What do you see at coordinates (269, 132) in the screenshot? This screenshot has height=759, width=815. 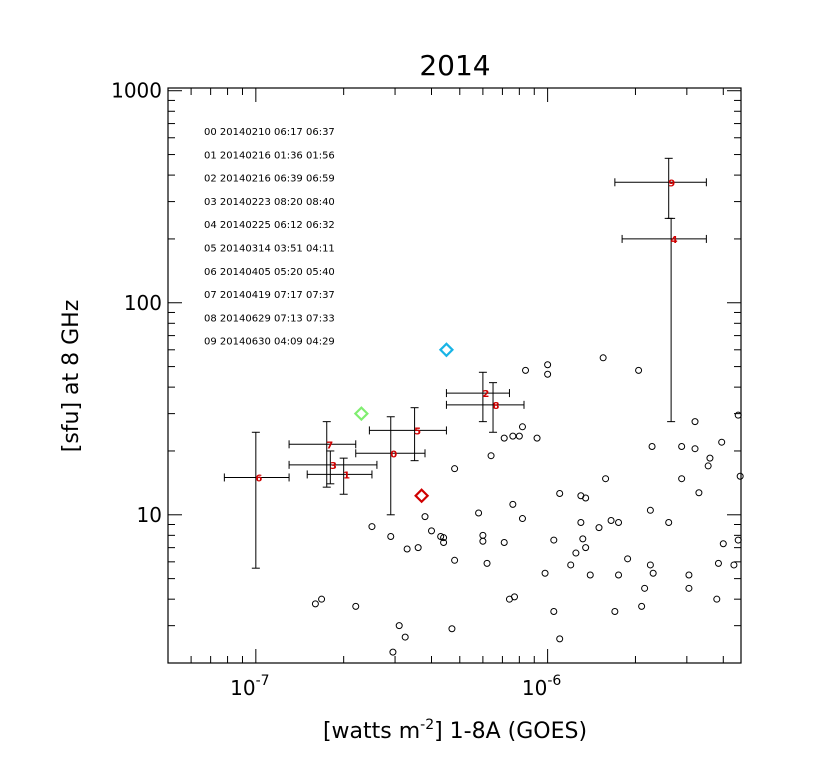 I see `legend-entry: 00 20140210 06:17 06:37` at bounding box center [269, 132].